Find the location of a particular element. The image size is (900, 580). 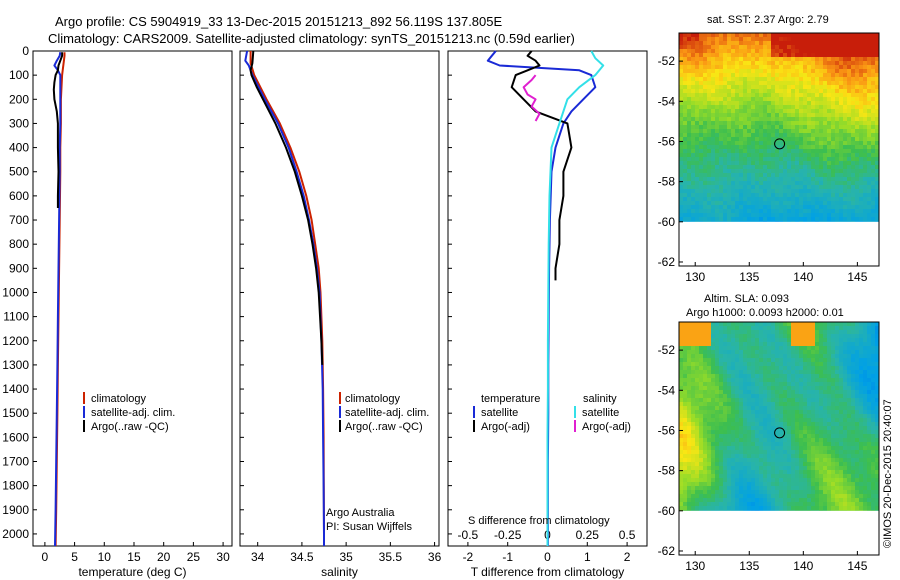

y-tick-label: 500 is located at coordinates (19, 172).